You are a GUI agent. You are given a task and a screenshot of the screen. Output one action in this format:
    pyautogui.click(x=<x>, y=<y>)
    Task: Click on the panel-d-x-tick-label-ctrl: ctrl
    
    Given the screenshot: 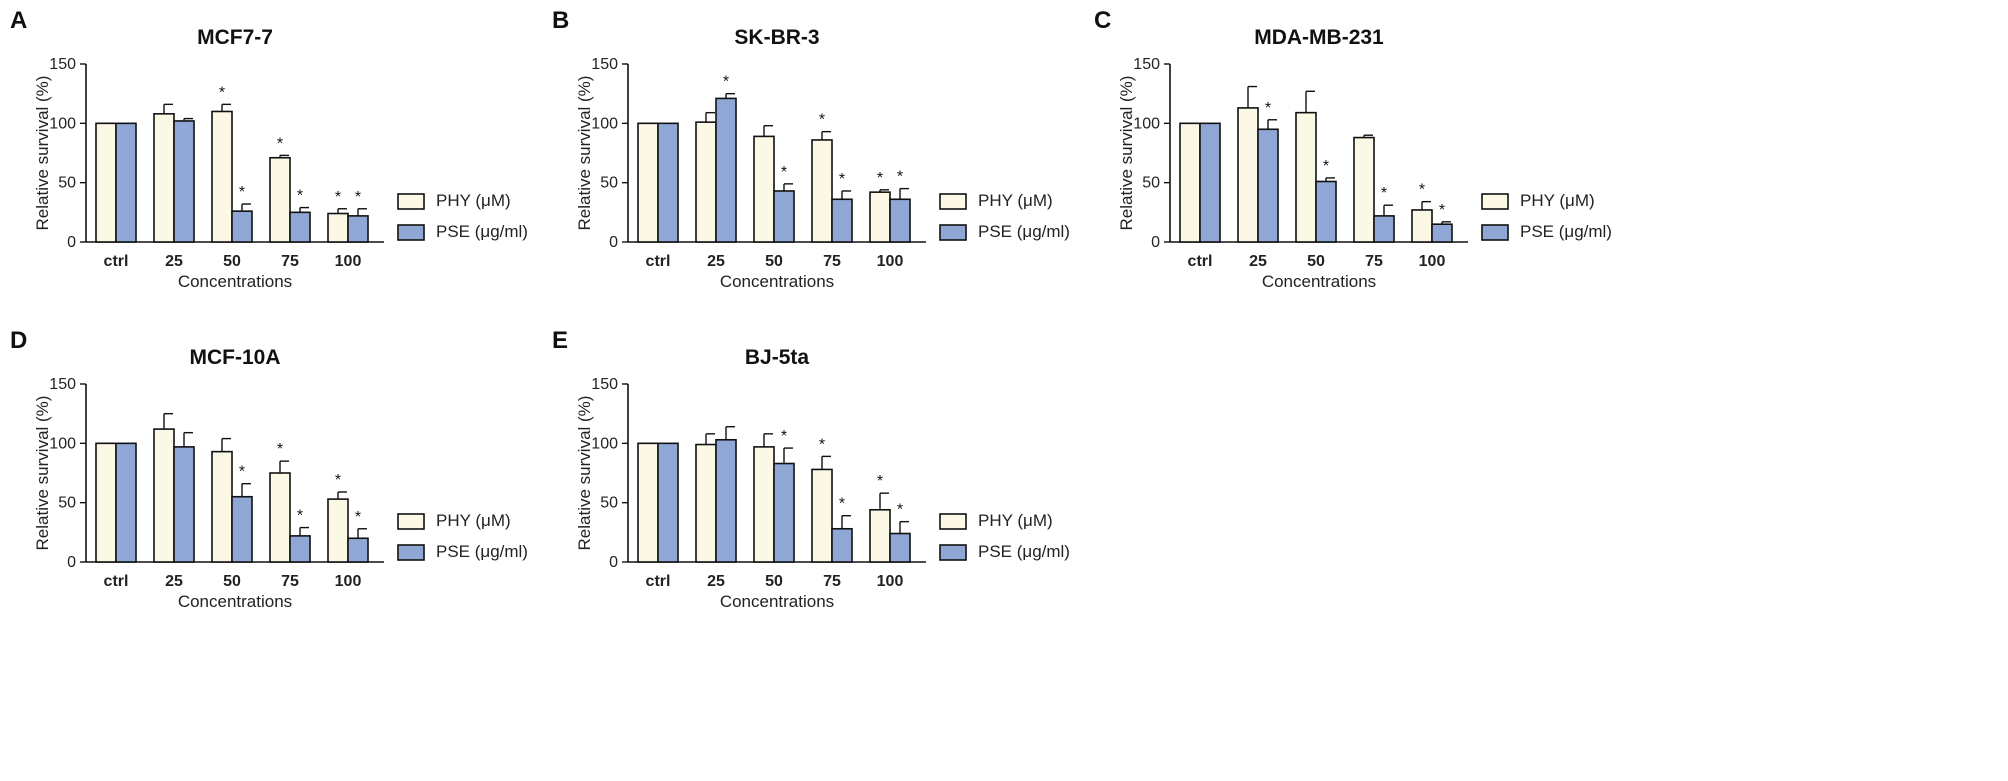 What is the action you would take?
    pyautogui.click(x=116, y=581)
    